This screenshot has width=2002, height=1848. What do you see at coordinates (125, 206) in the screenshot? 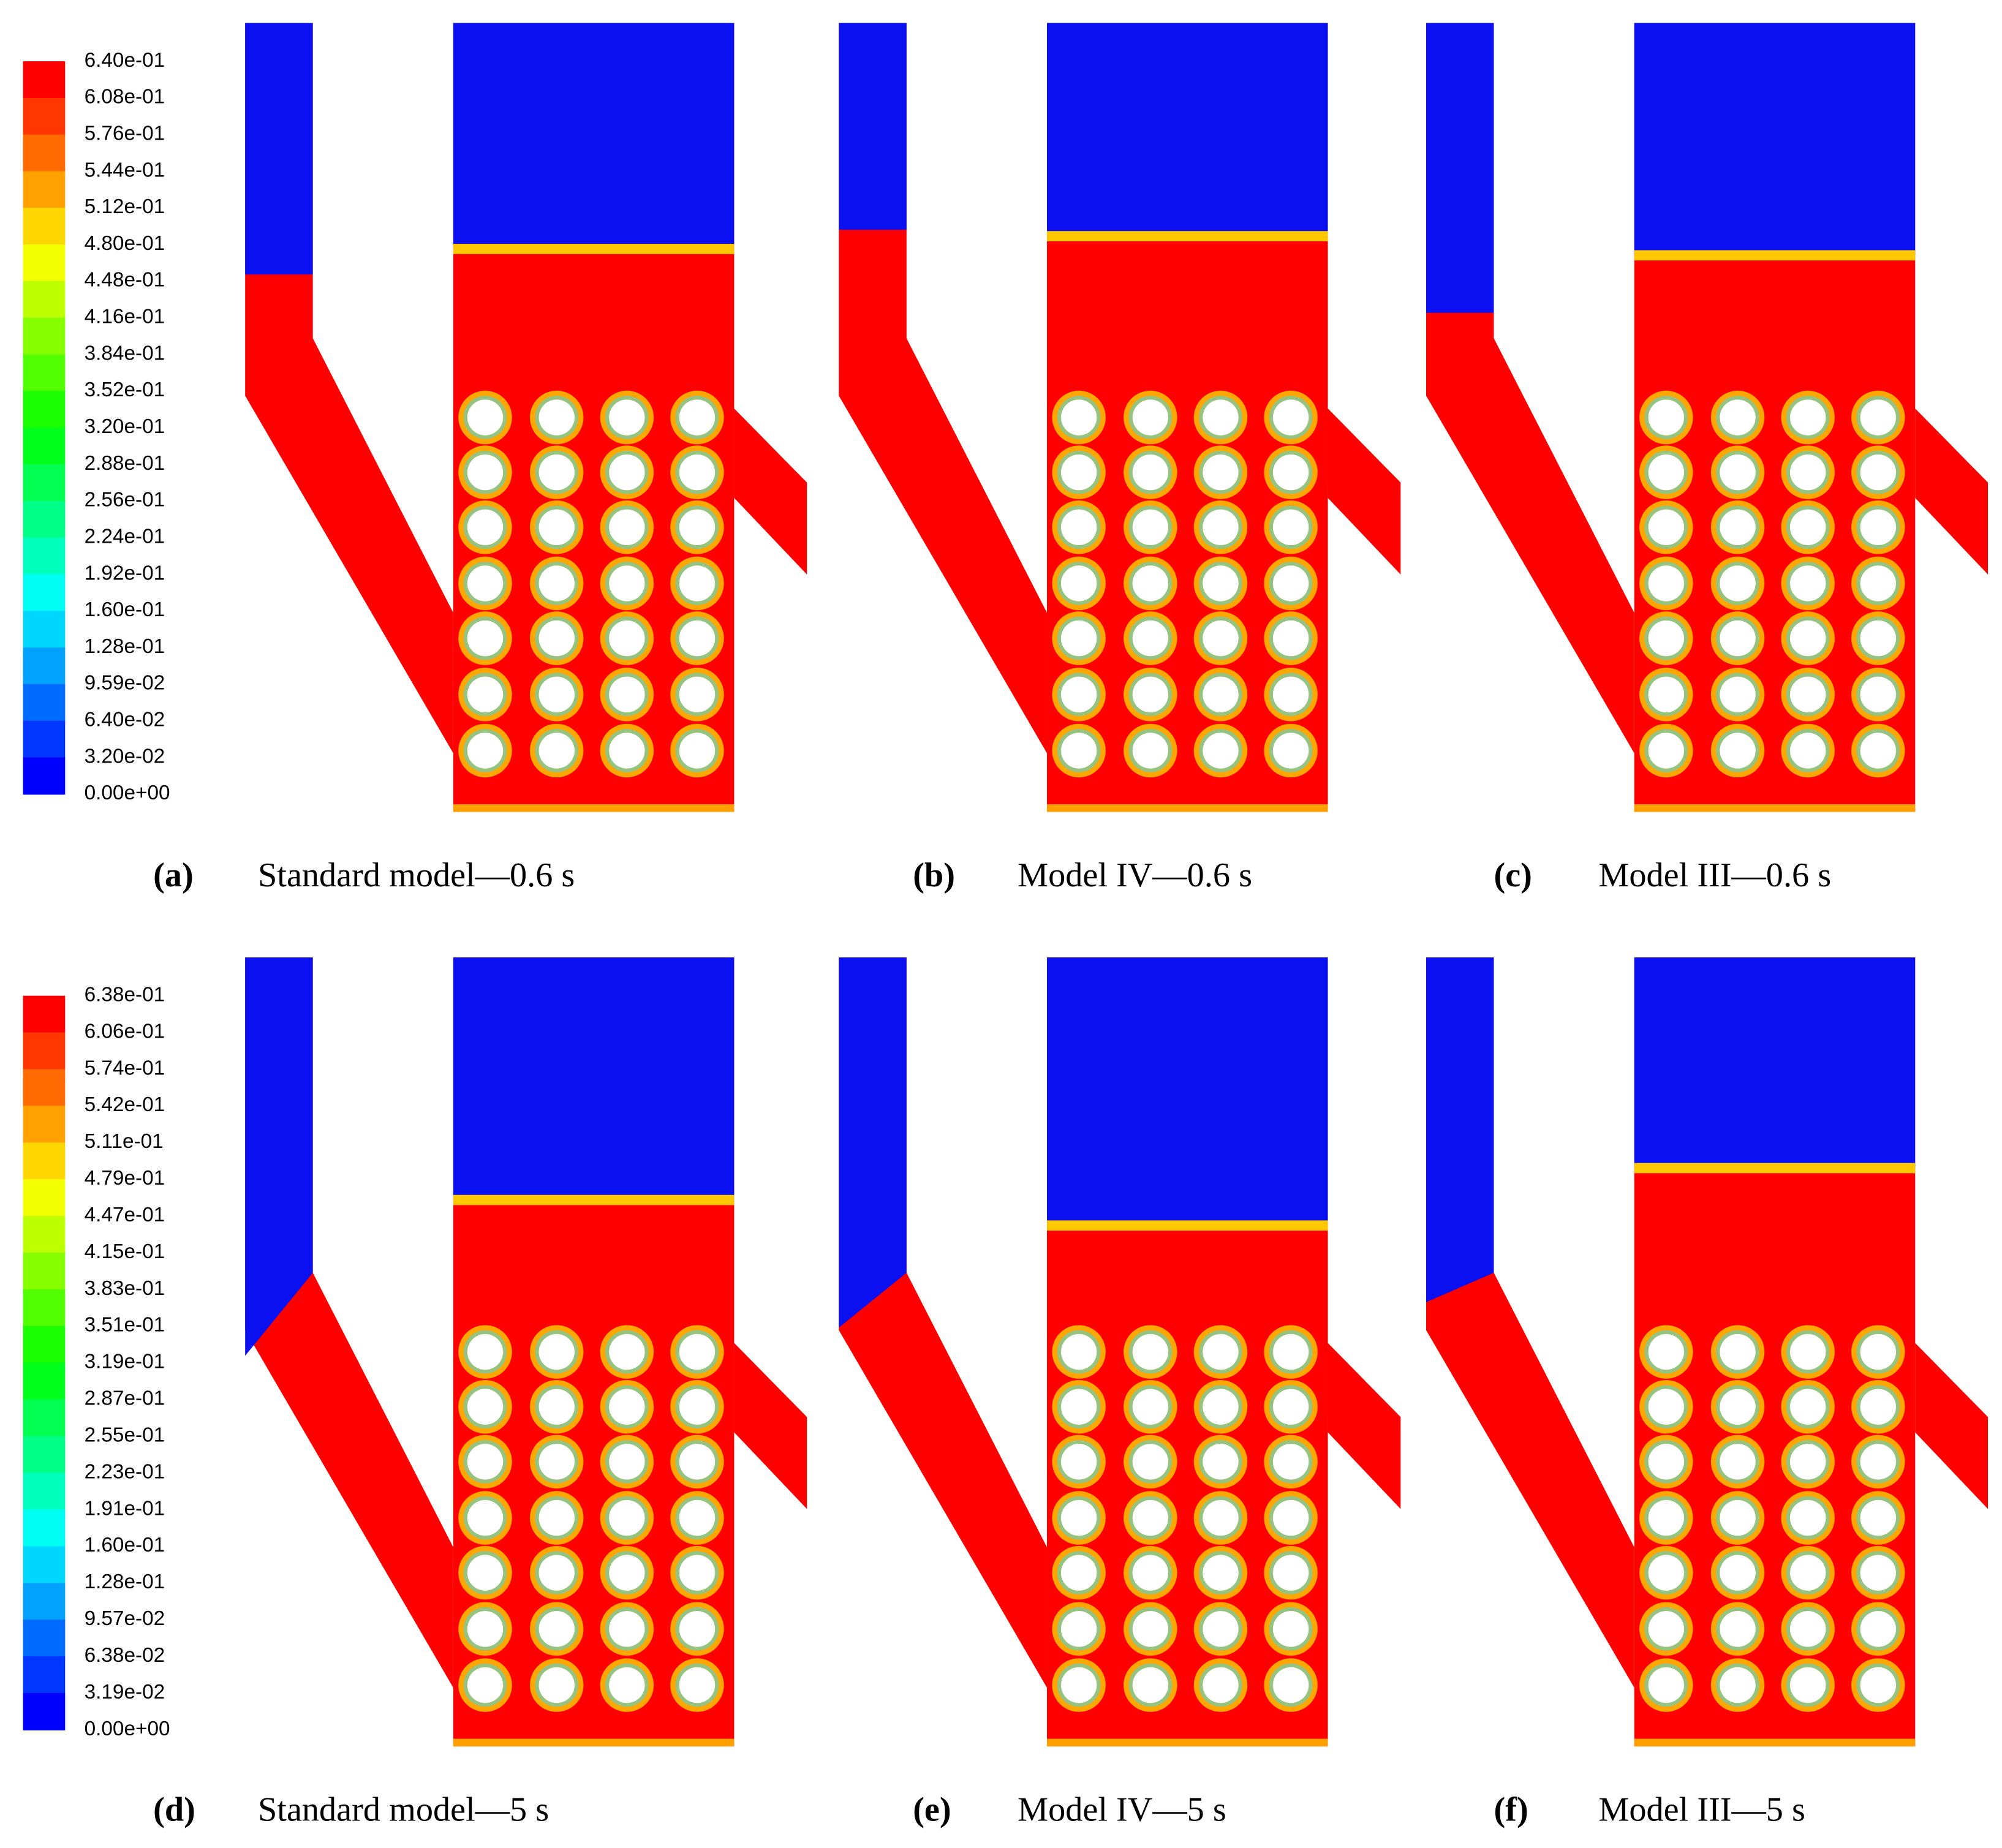
I see `colorbar-label: 5.12e-01` at bounding box center [125, 206].